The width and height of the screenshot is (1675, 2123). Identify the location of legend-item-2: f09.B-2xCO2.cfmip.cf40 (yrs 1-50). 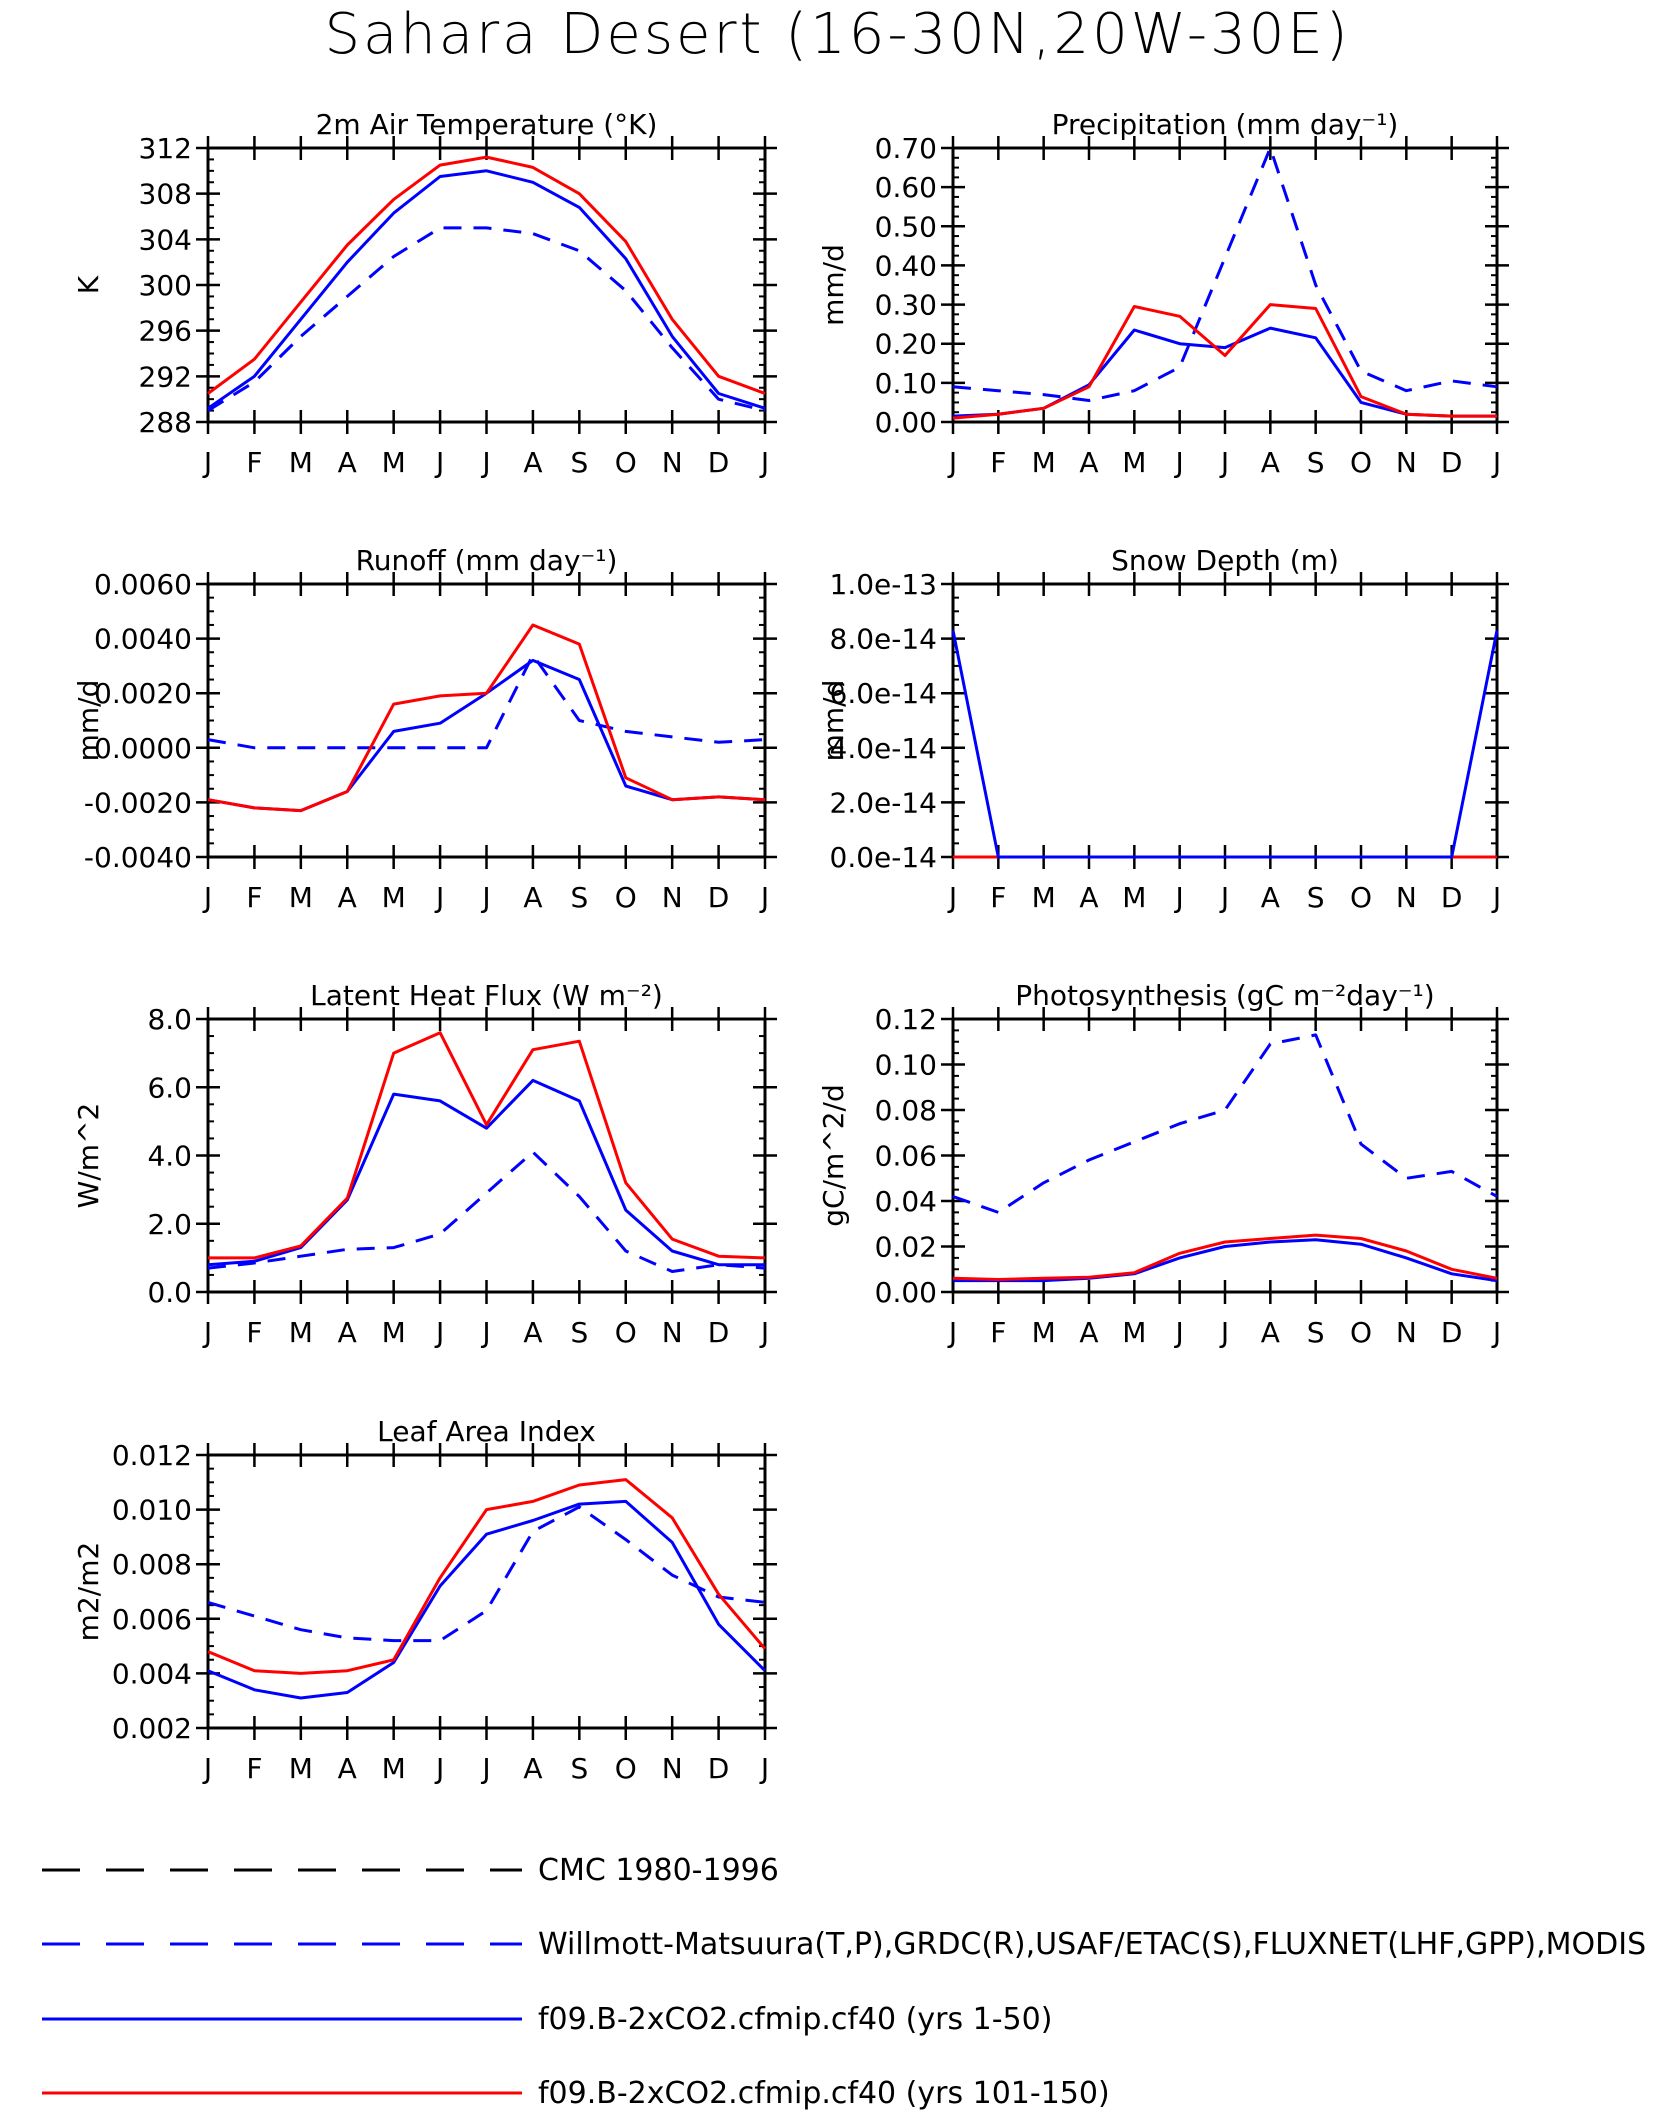
(547, 2019).